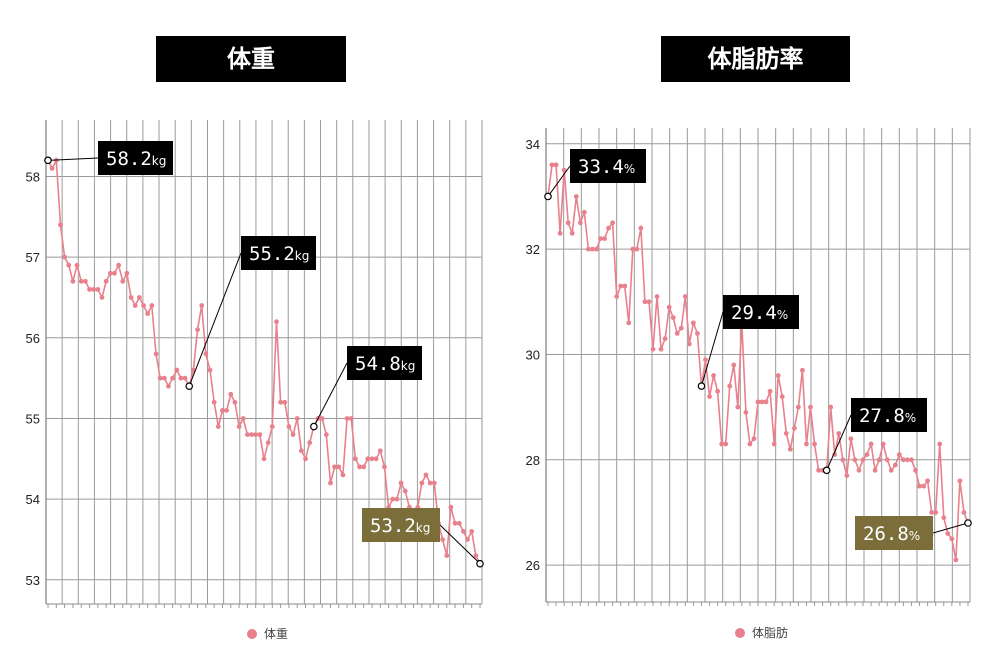 The image size is (1000, 667). What do you see at coordinates (33, 418) in the screenshot?
I see `y-tick-label: 55` at bounding box center [33, 418].